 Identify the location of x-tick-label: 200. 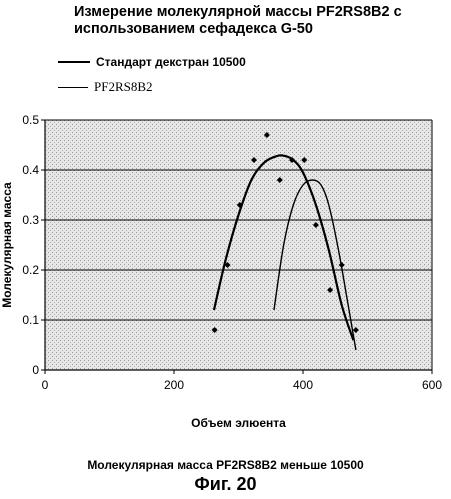
(174, 385).